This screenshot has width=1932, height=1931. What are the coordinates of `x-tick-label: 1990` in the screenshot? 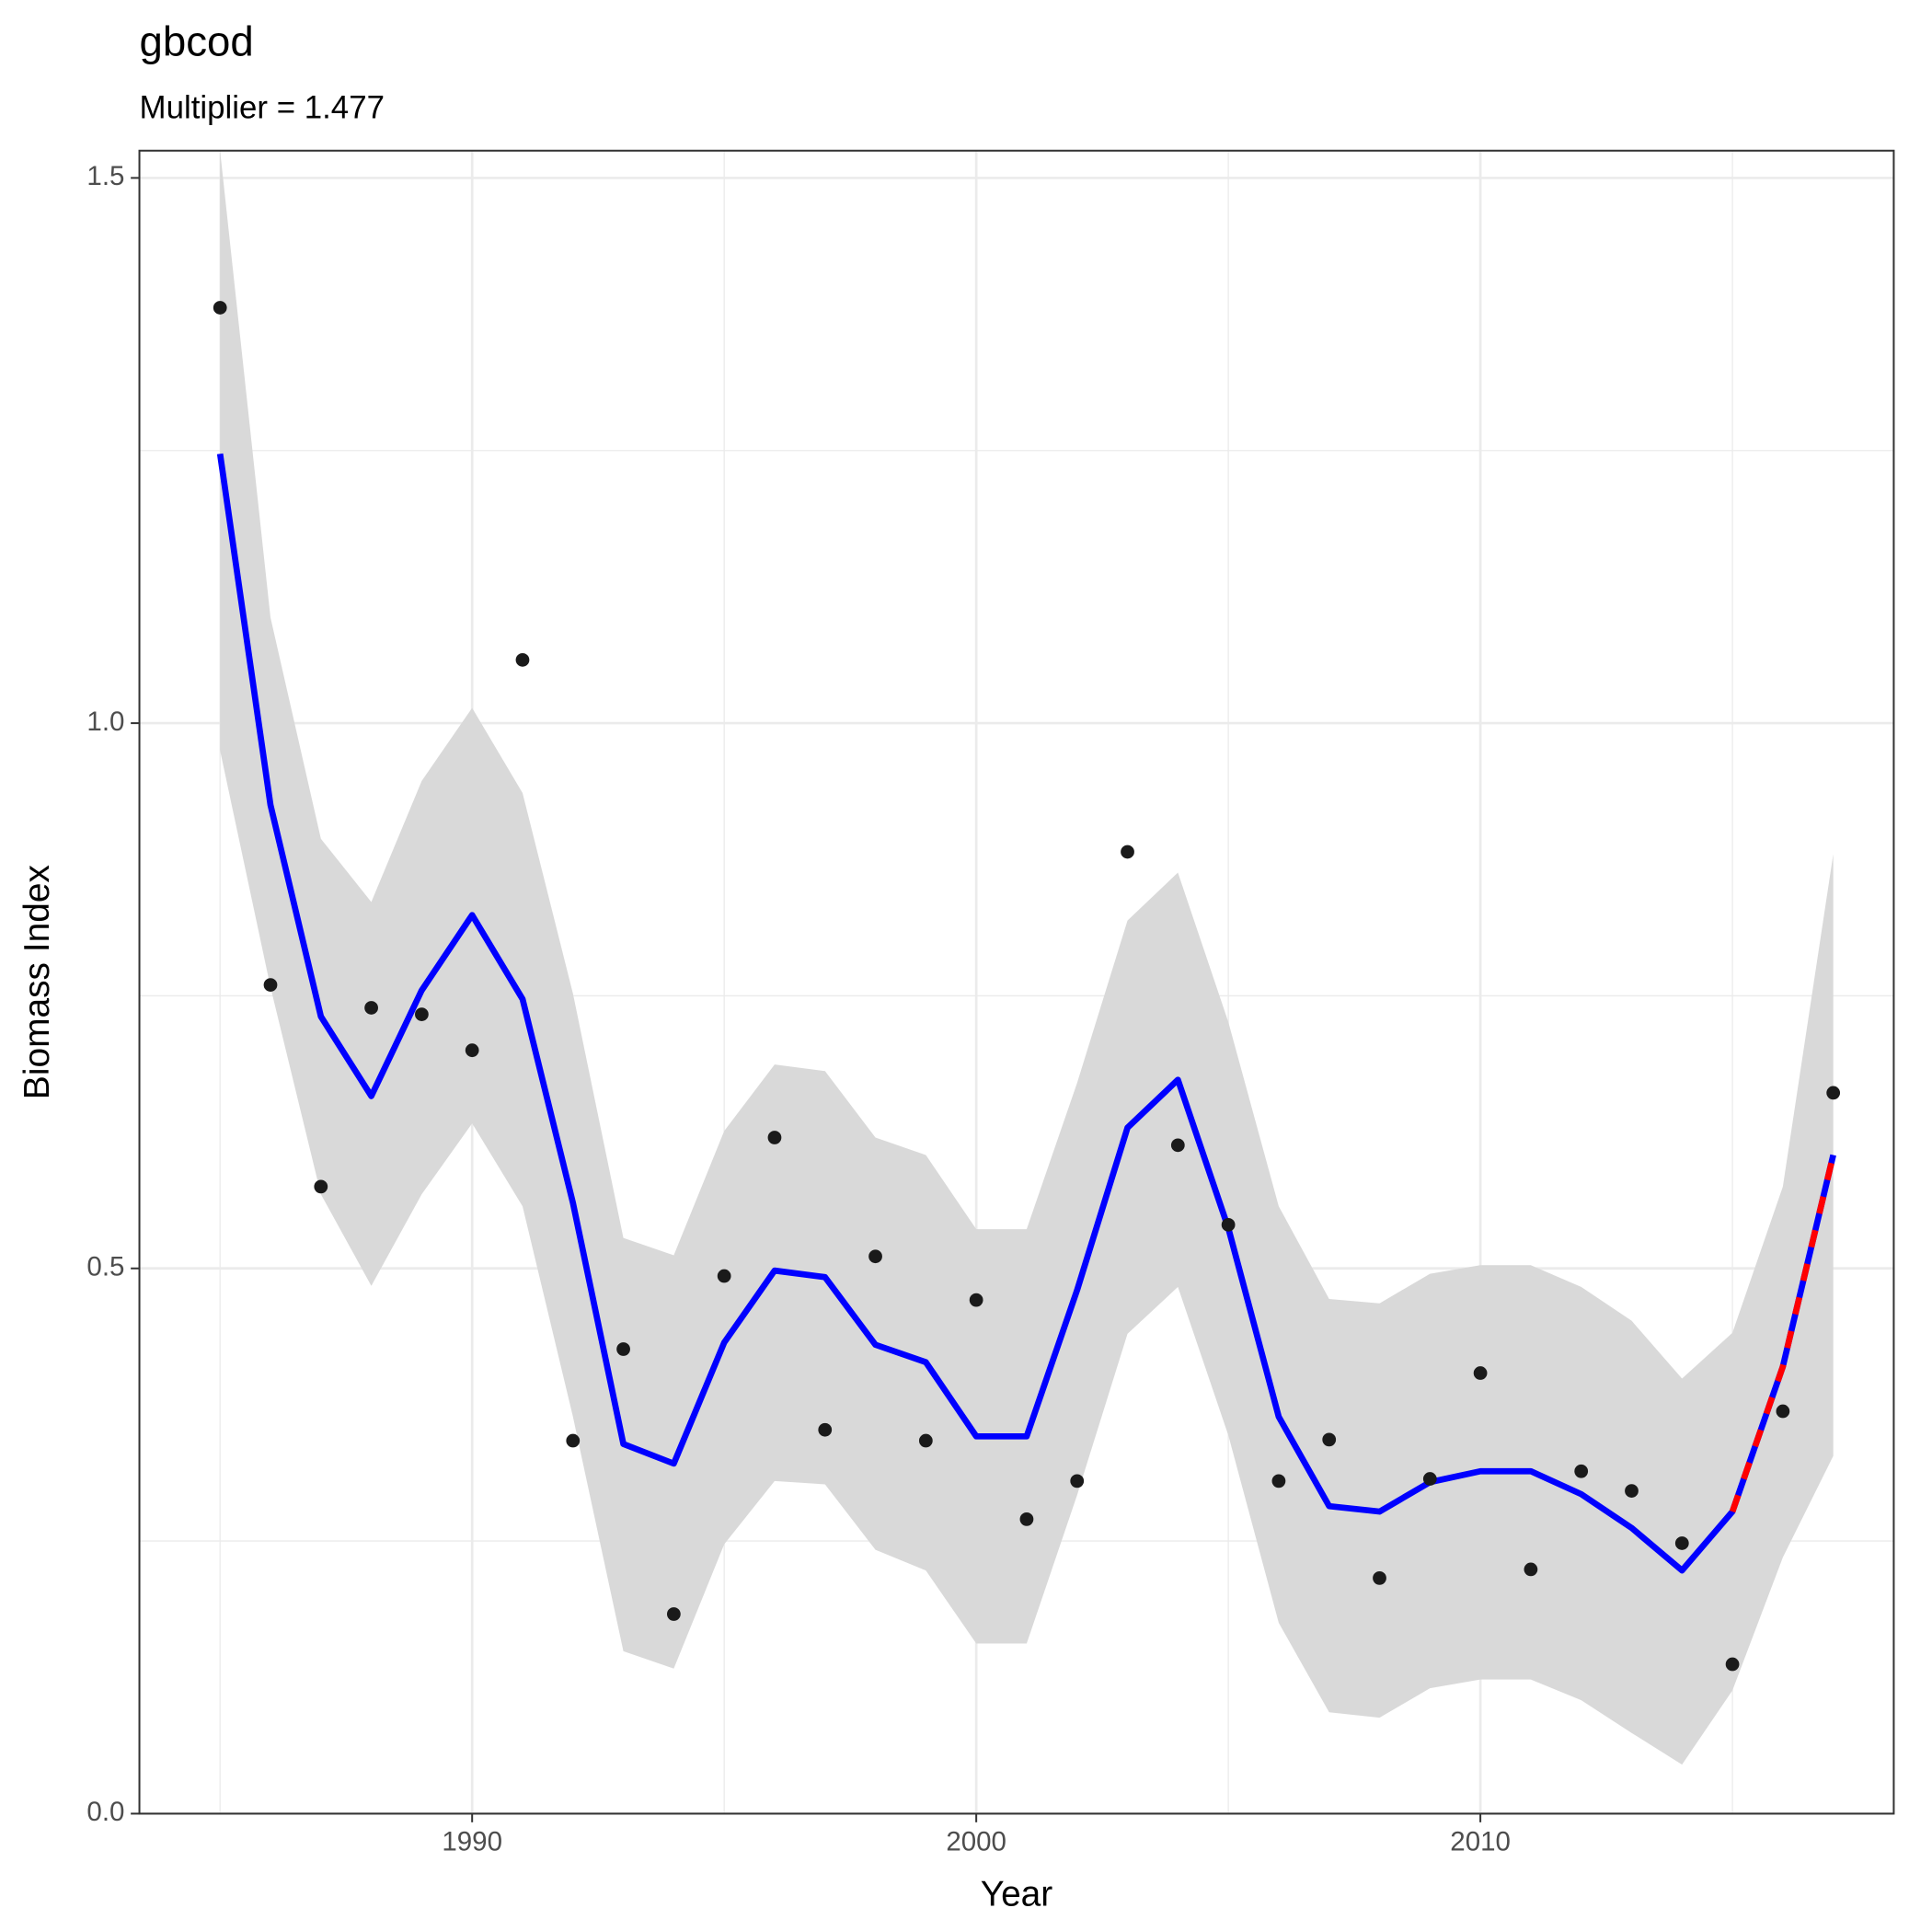 It's located at (472, 1841).